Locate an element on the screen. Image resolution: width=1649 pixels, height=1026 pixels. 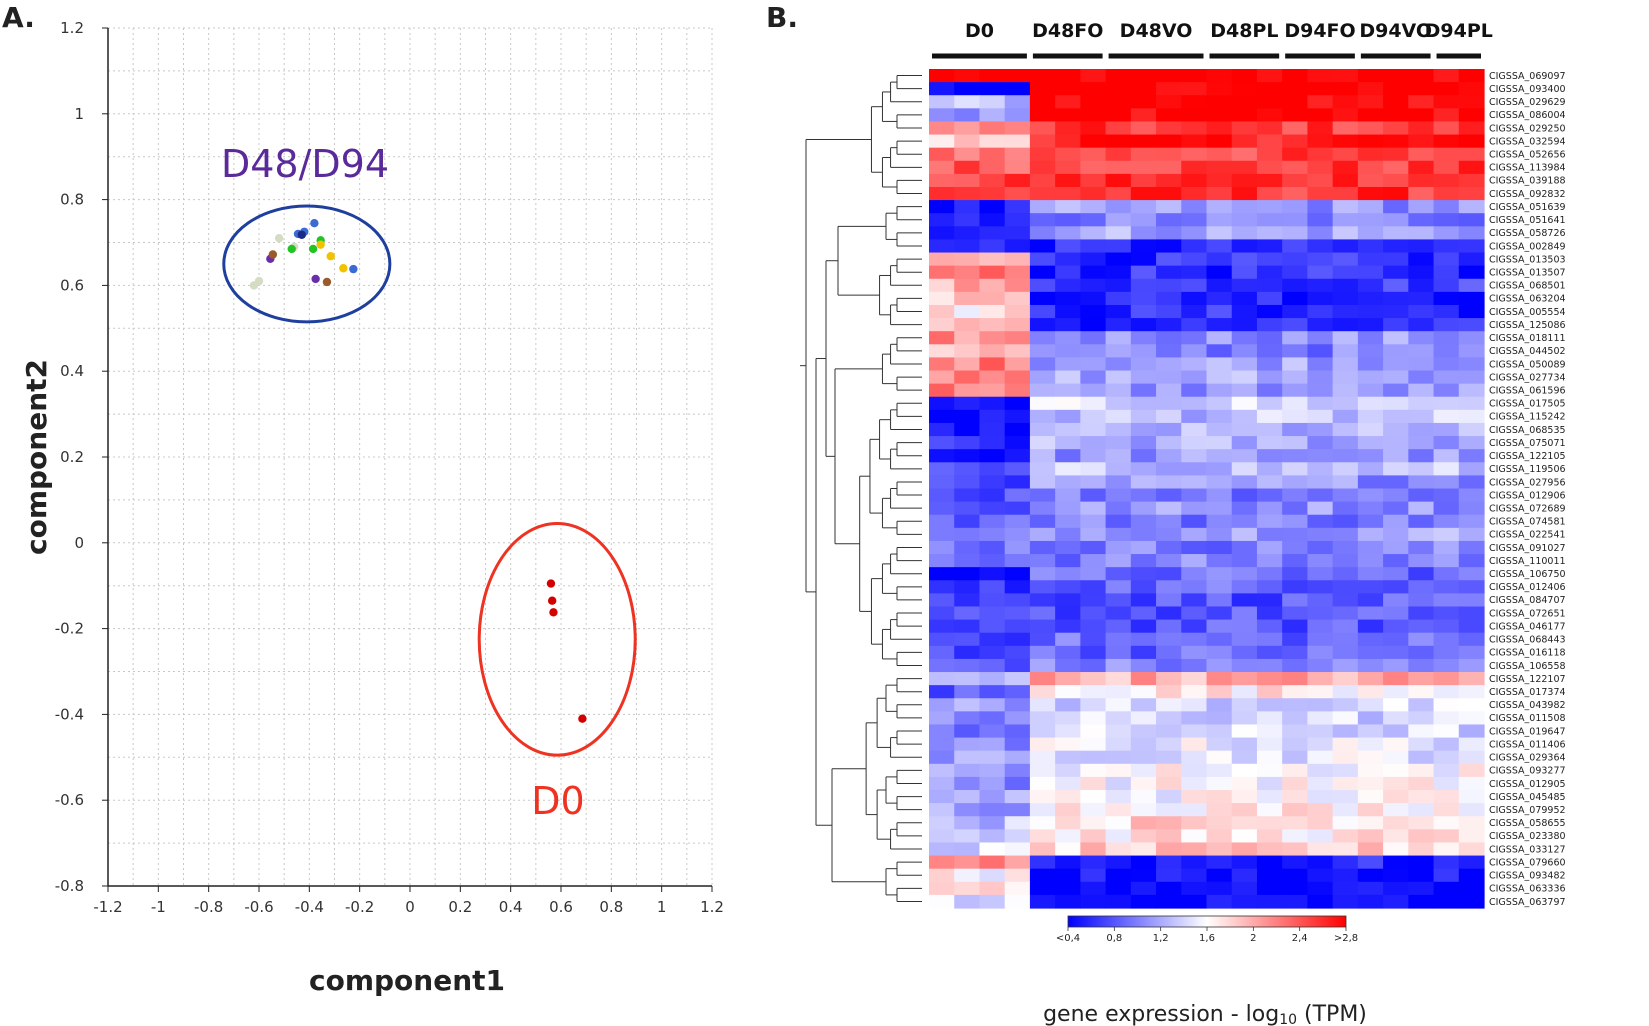
gene-label: CIGSSA_018111 is located at coordinates (1527, 338).